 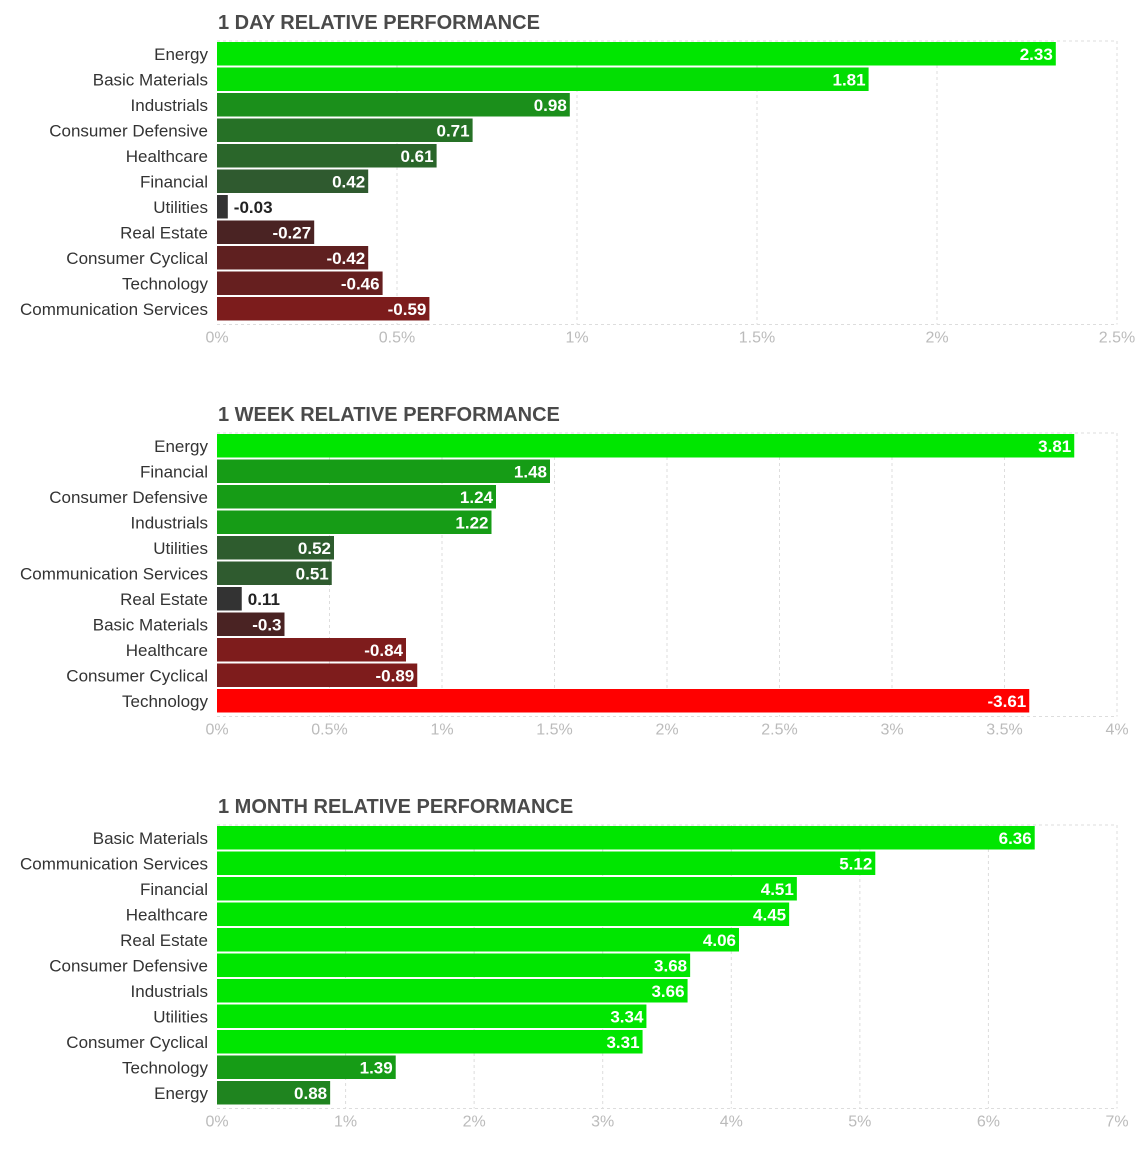 I want to click on tick-label: 3%, so click(x=602, y=1122).